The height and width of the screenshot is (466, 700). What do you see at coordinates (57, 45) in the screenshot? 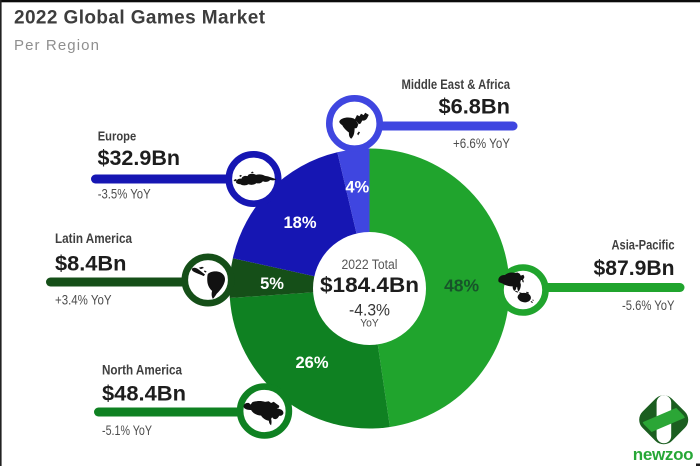
I see `svg-text: Per Region` at bounding box center [57, 45].